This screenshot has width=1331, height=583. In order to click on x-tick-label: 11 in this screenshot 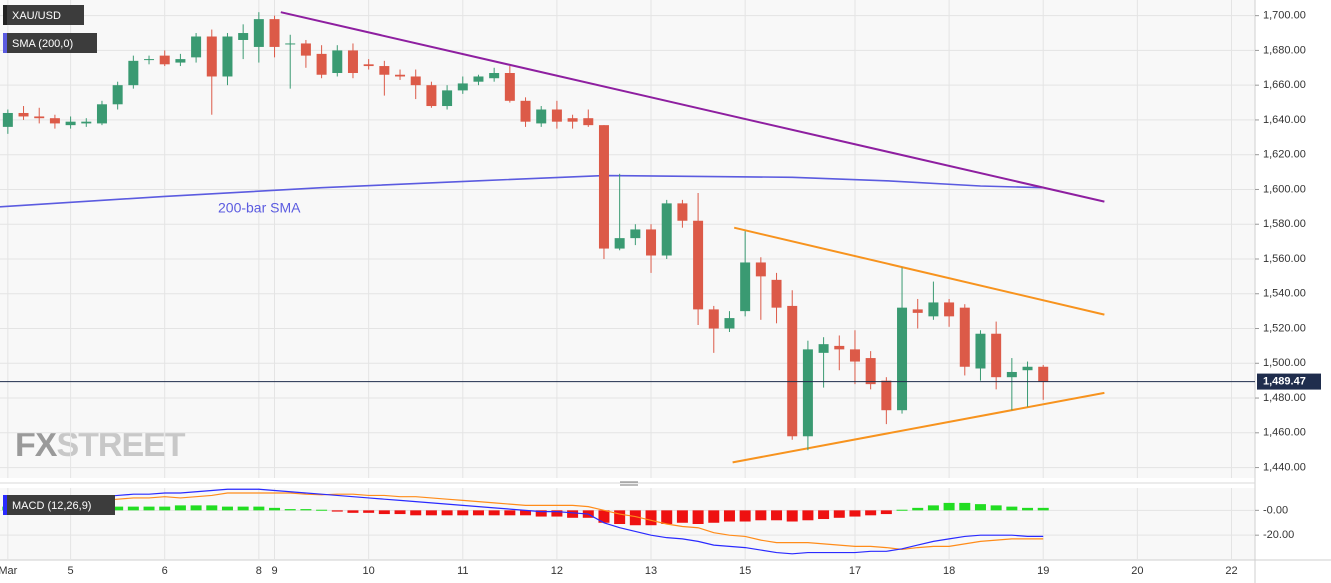, I will do `click(462, 571)`.